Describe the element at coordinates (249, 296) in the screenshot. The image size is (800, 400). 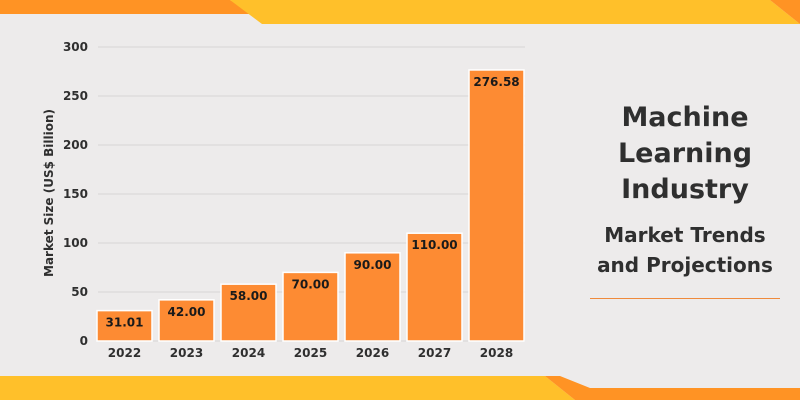
I see `bar-value-label: 58.00` at that location.